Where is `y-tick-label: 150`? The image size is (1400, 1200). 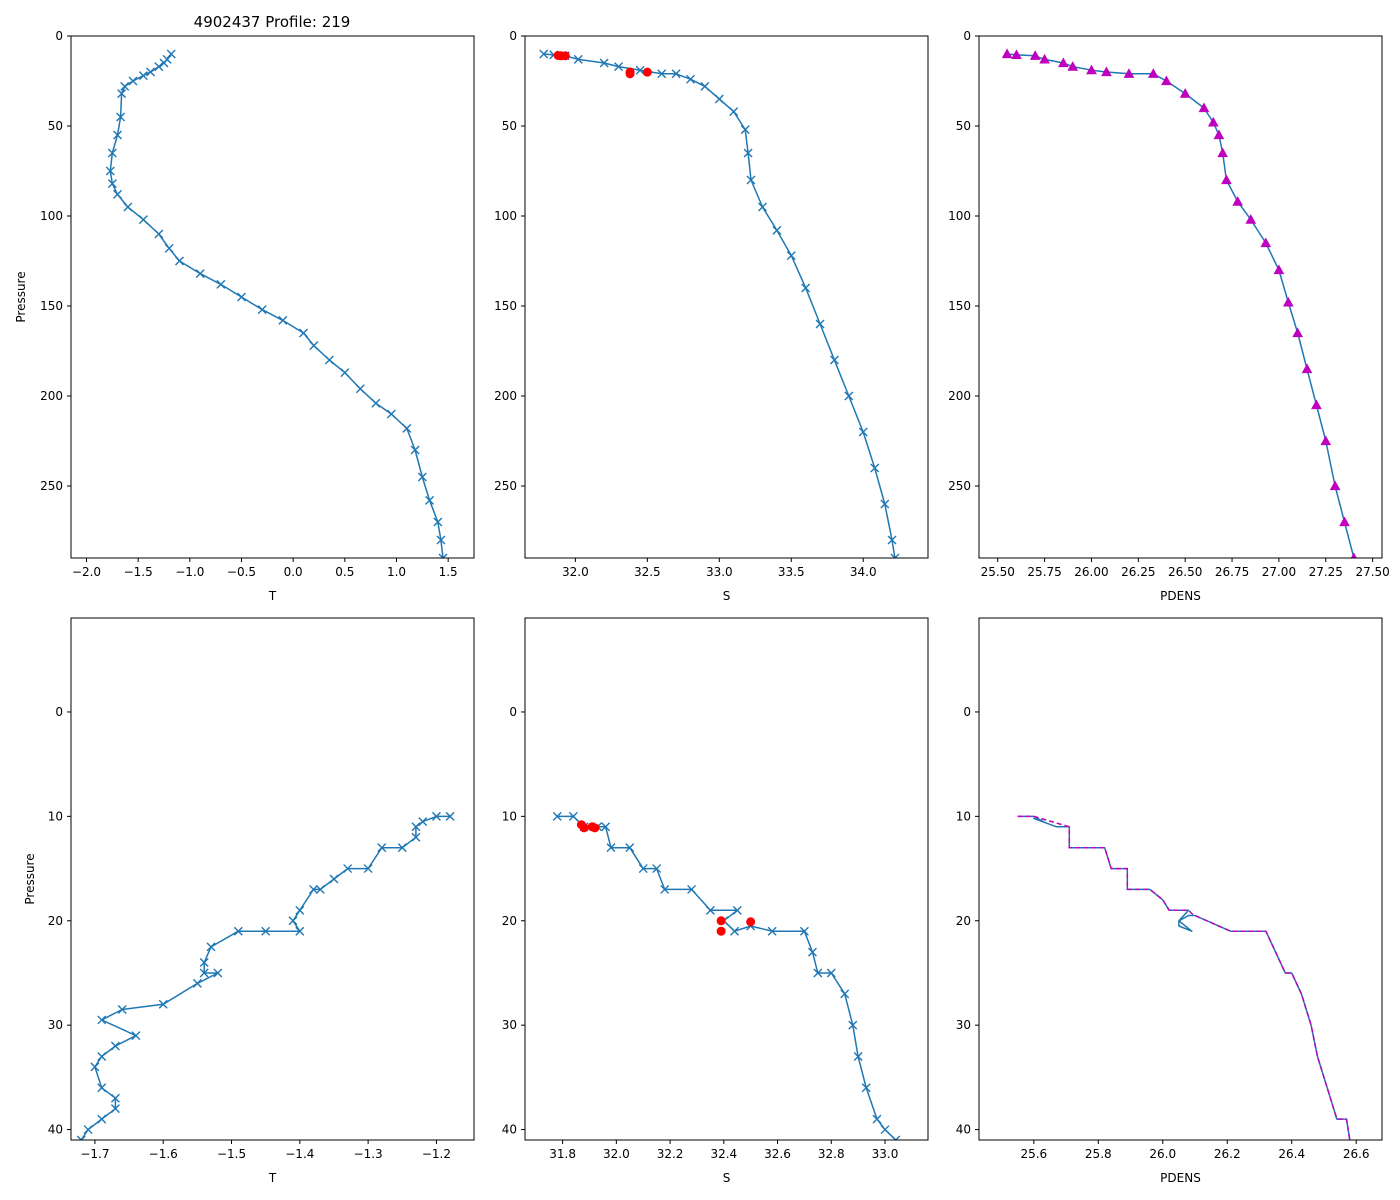
y-tick-label: 150 is located at coordinates (505, 306).